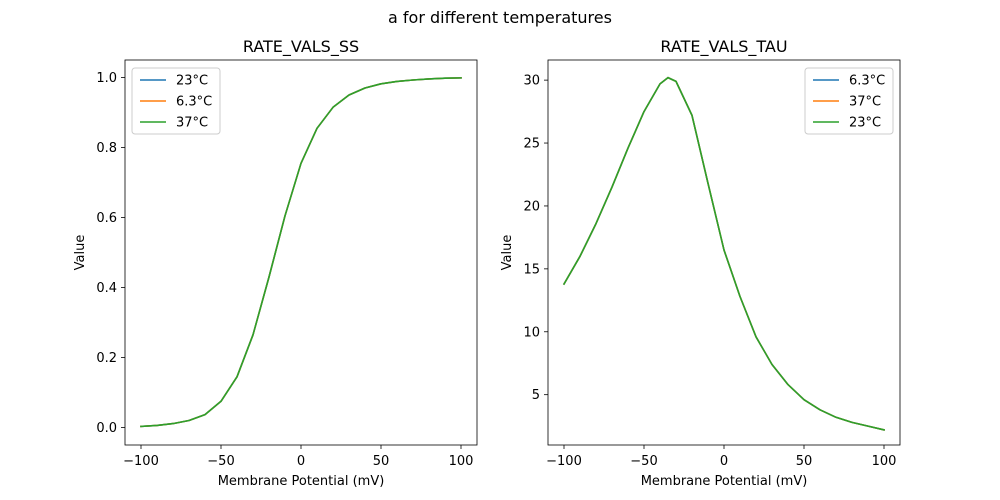 This screenshot has width=1000, height=500. What do you see at coordinates (531, 269) in the screenshot?
I see `y-tick-label: 15` at bounding box center [531, 269].